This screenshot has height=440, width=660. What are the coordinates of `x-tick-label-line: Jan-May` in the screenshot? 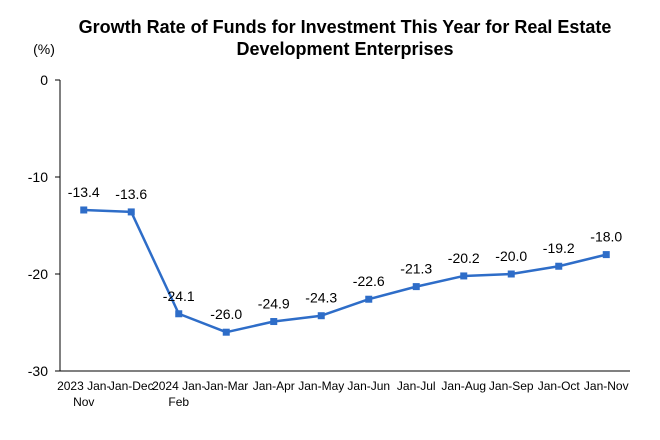 It's located at (321, 386).